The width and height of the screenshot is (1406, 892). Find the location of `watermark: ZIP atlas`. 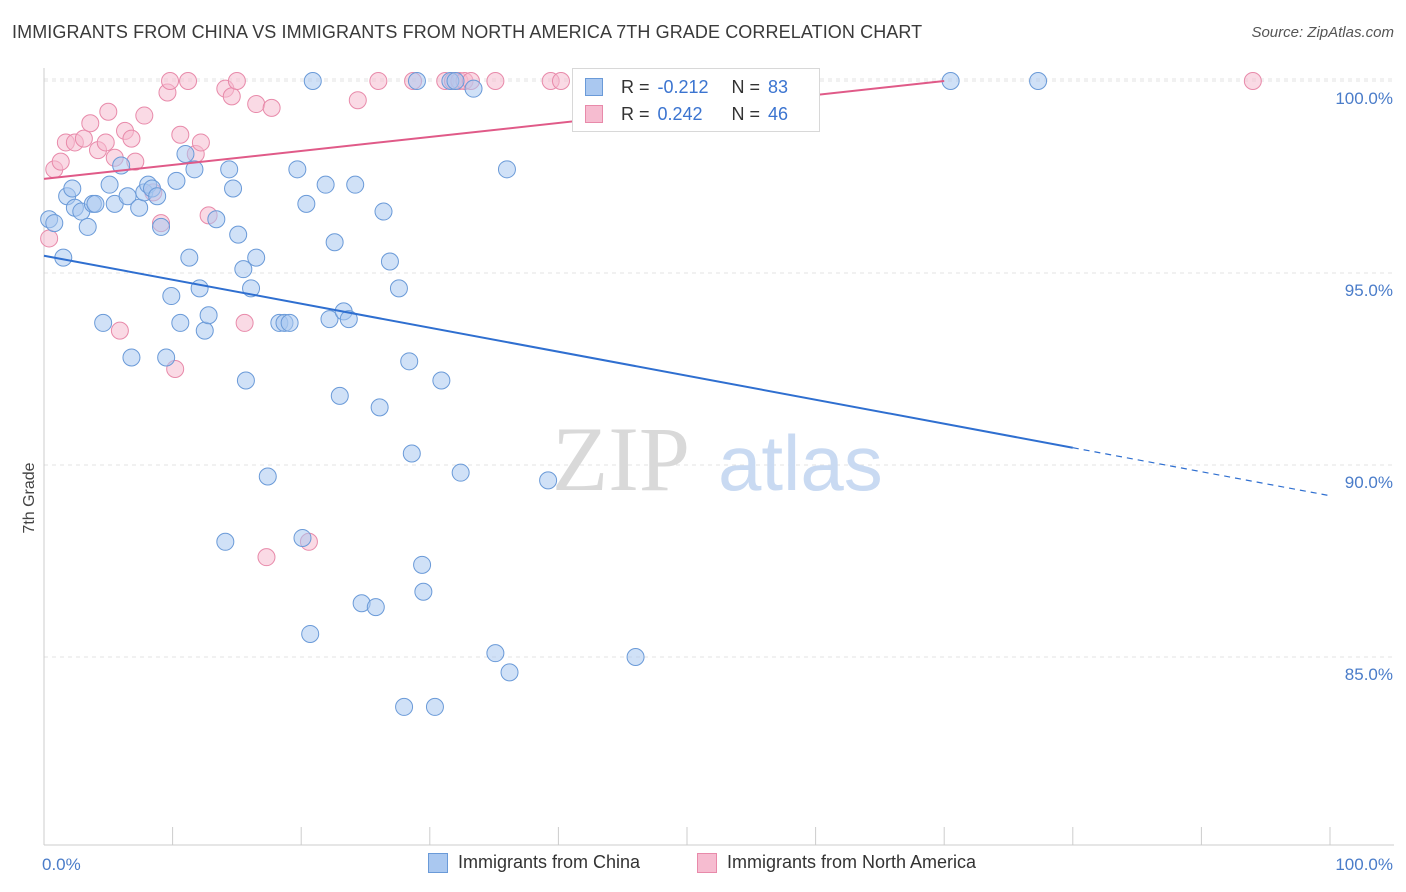

watermark: ZIP atlas is located at coordinates (717, 459).